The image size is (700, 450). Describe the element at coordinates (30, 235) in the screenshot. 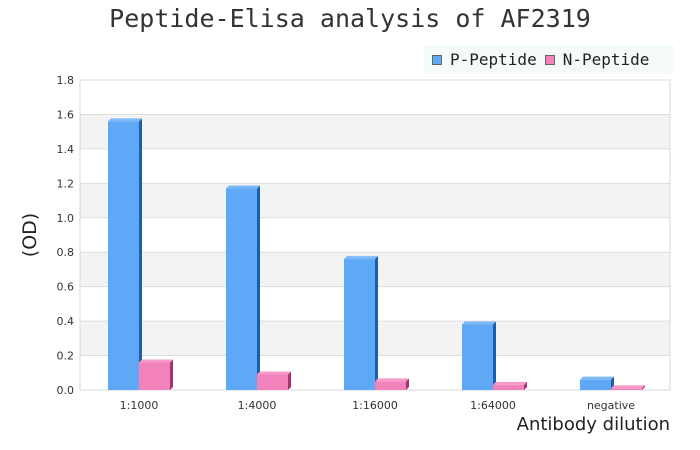

I see `y-axis-label: (OD)` at that location.